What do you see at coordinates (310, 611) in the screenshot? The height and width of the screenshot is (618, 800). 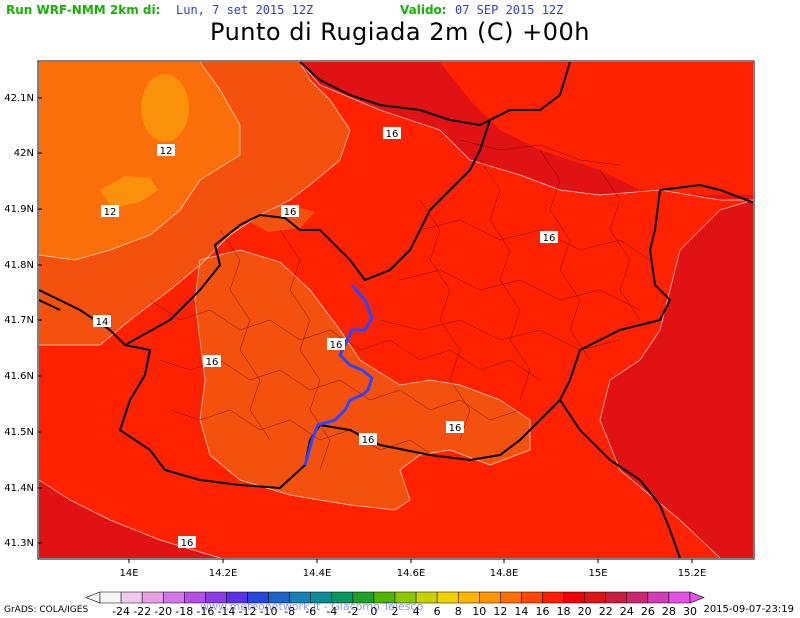 I see `colorbar-tick-label: -6` at bounding box center [310, 611].